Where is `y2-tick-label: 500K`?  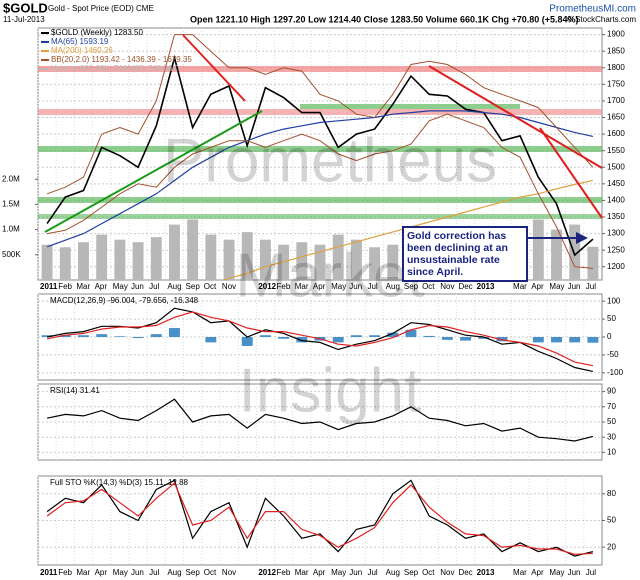 y2-tick-label: 500K is located at coordinates (11, 254).